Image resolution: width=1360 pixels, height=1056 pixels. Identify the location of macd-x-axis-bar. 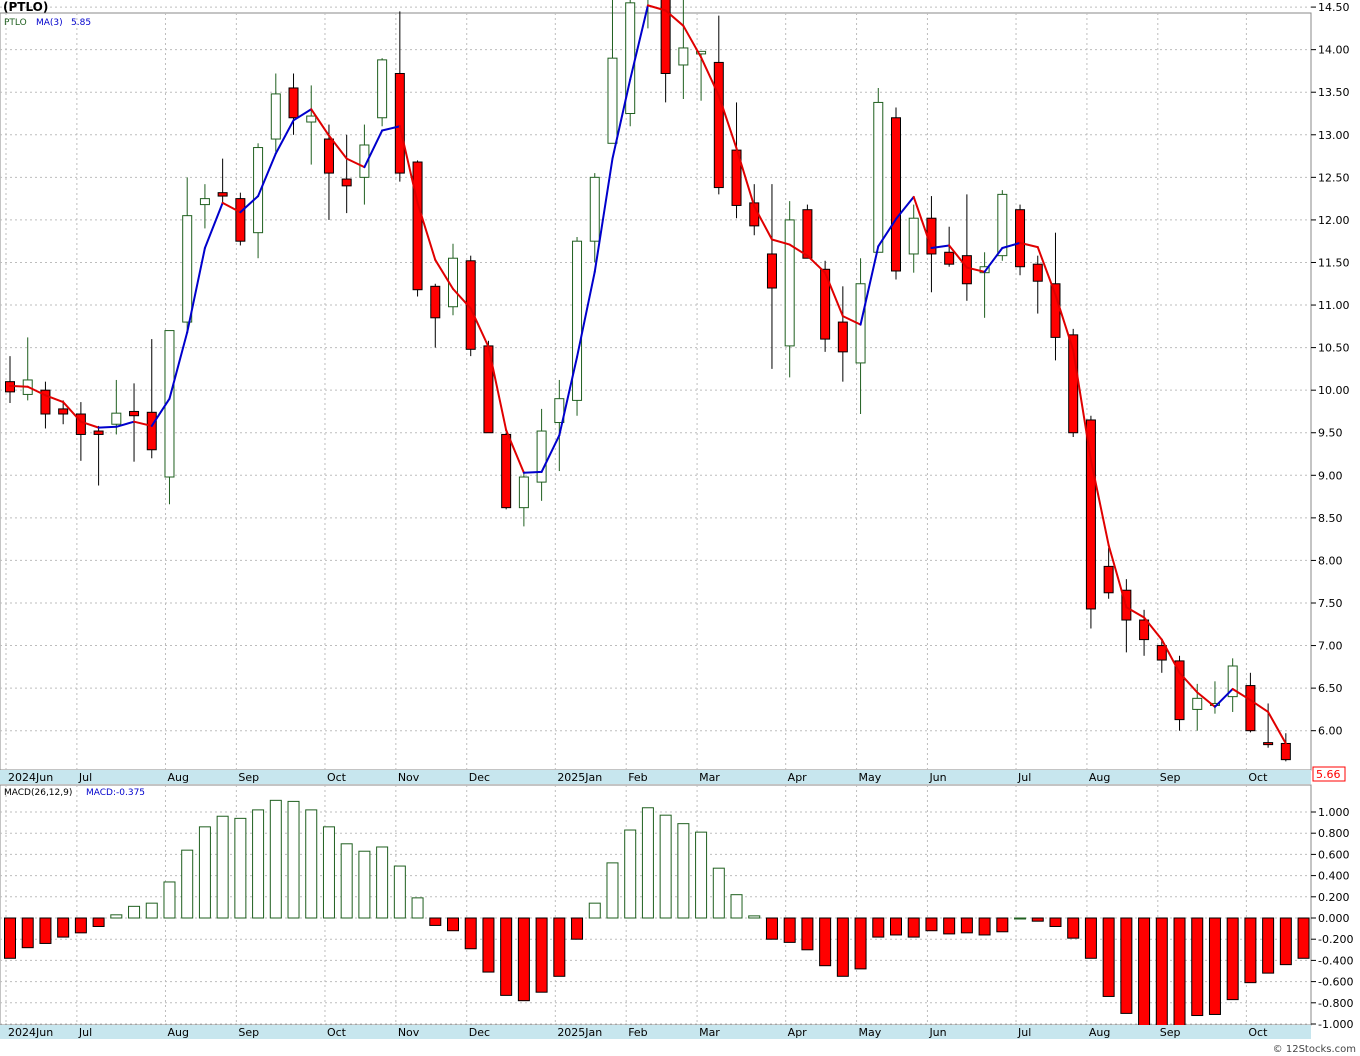
(655, 1032).